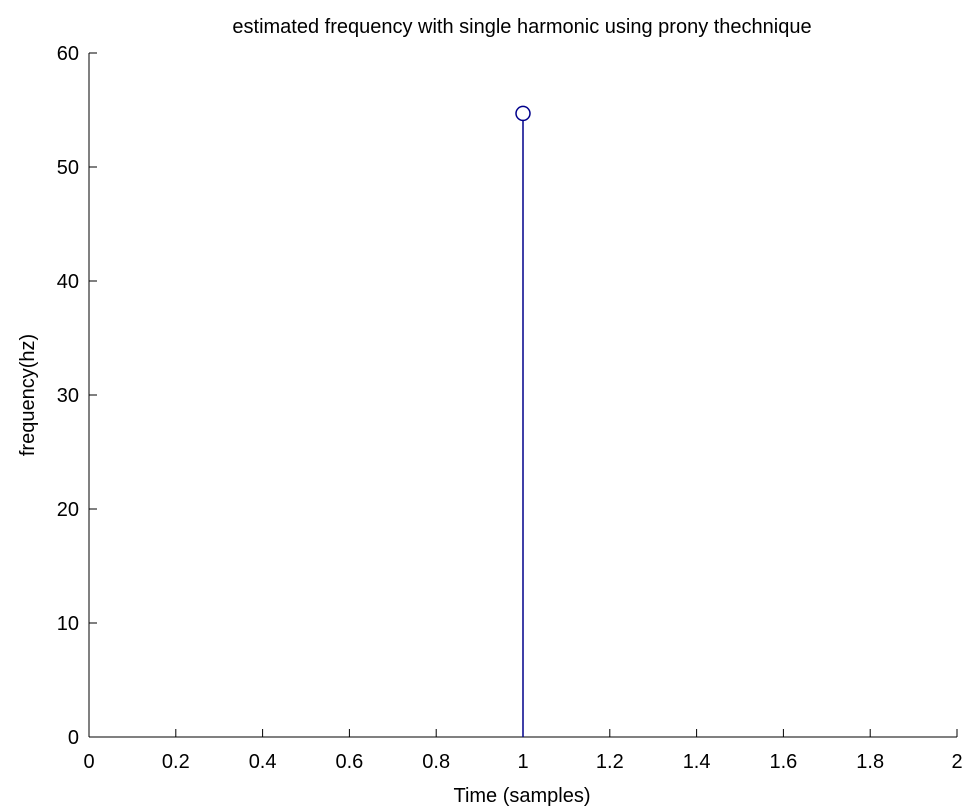 The height and width of the screenshot is (811, 967). I want to click on y-axis-label: frequency(hz), so click(28, 395).